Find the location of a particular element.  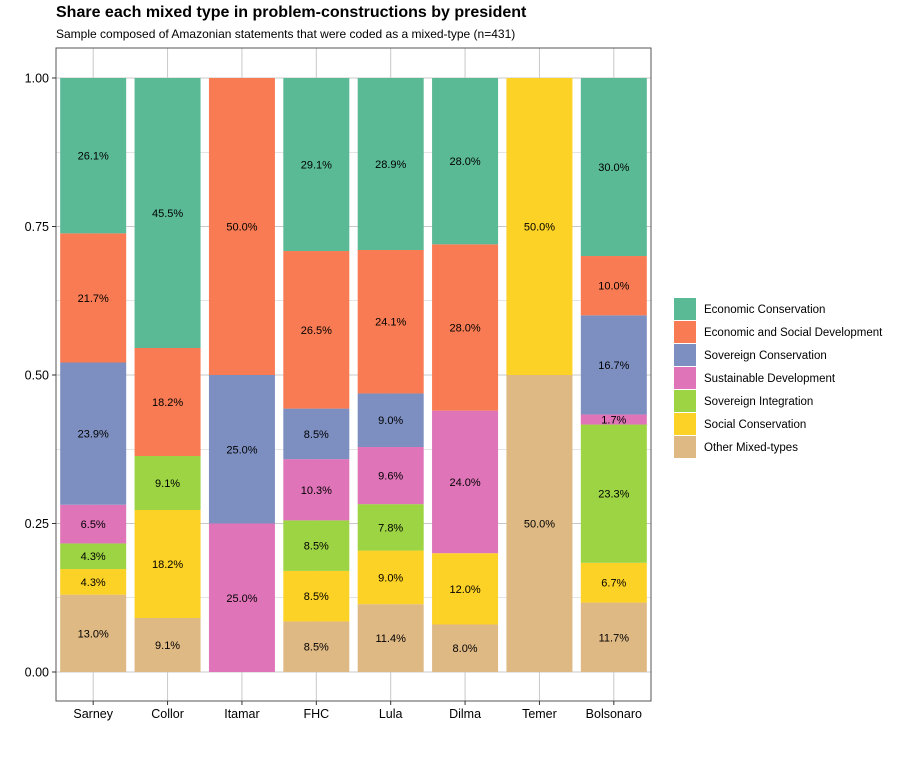

data-label: 7.8% is located at coordinates (390, 528).